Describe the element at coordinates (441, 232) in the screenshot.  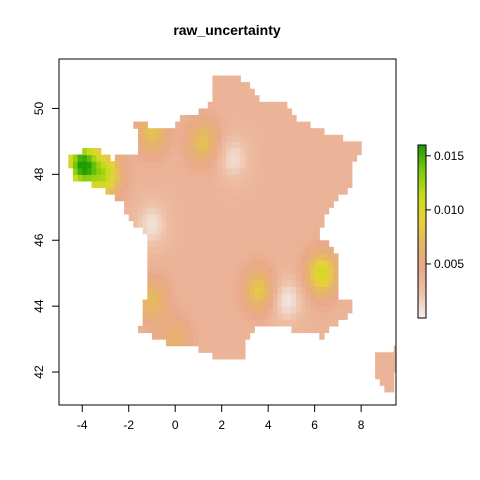
I see `colorbar: 0.0050.0100.015` at that location.